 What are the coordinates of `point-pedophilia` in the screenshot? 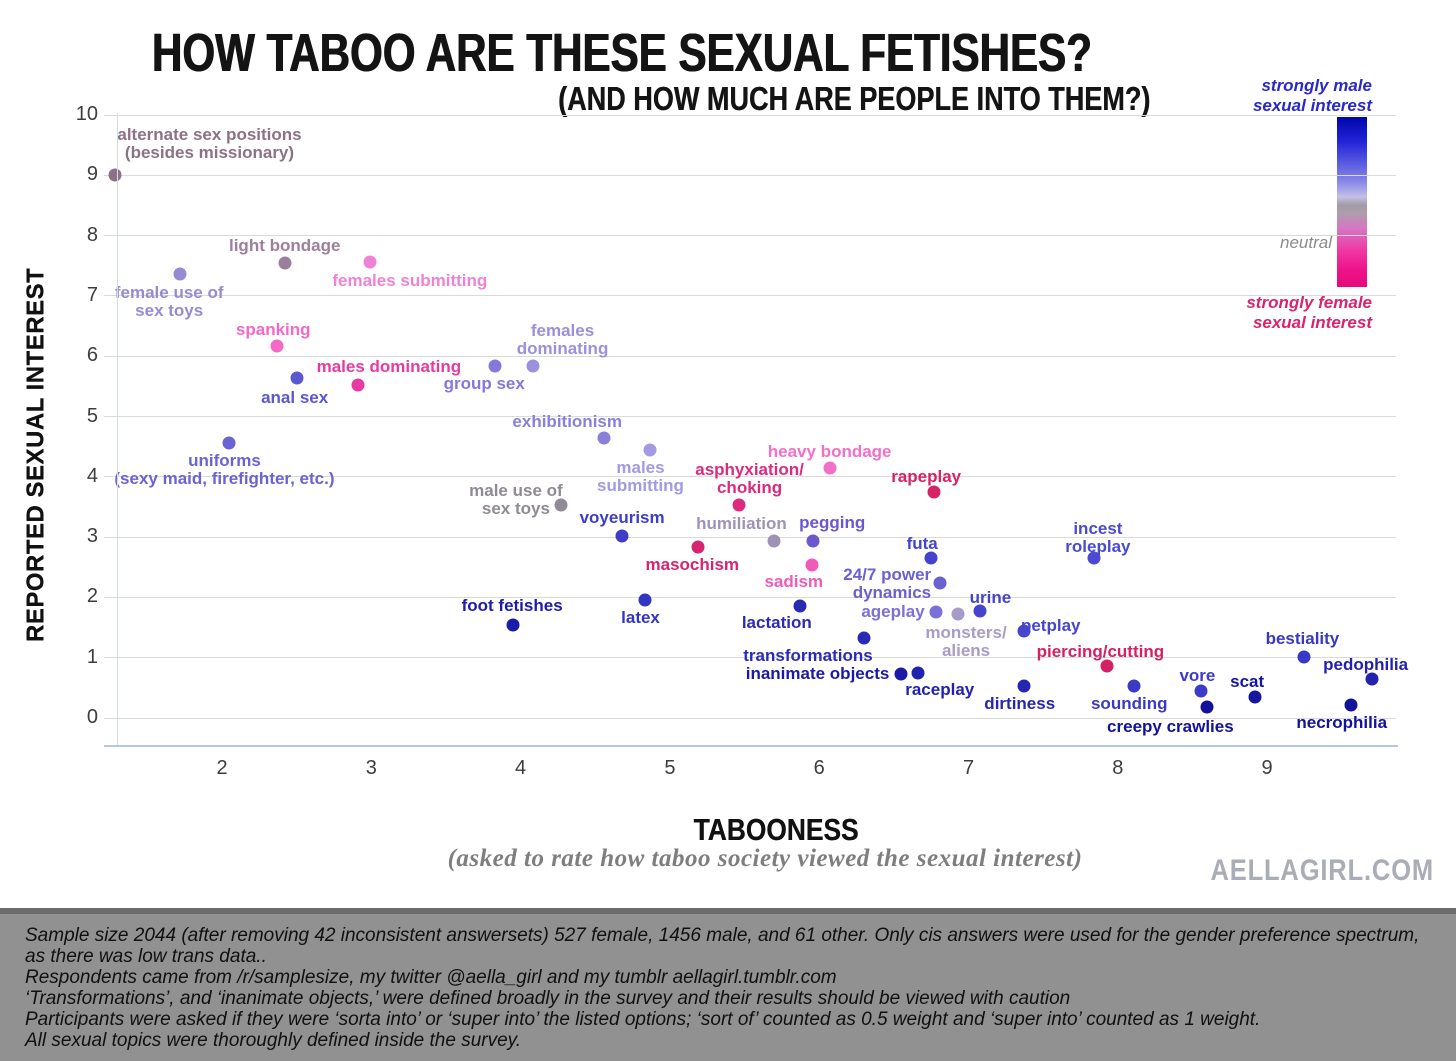 It's located at (1372, 679).